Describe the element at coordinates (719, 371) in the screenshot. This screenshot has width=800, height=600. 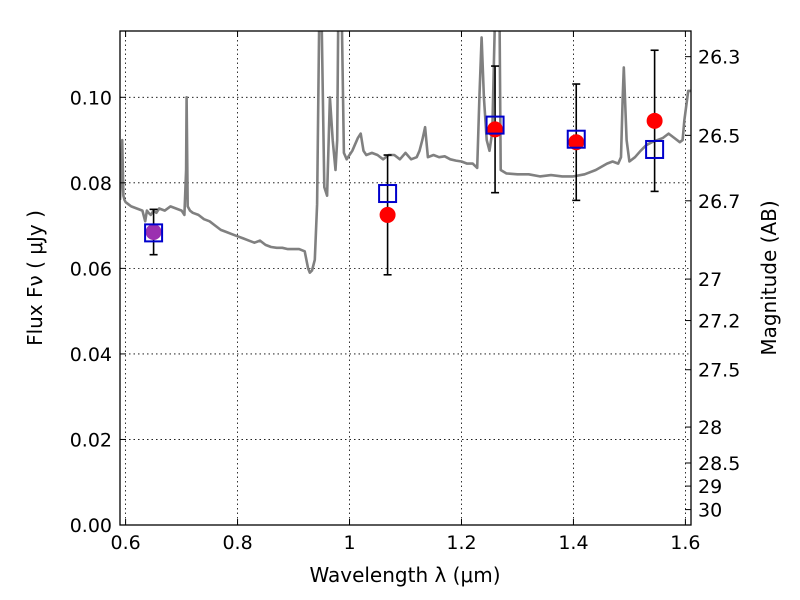
I see `right-tick-label: 27.5` at that location.